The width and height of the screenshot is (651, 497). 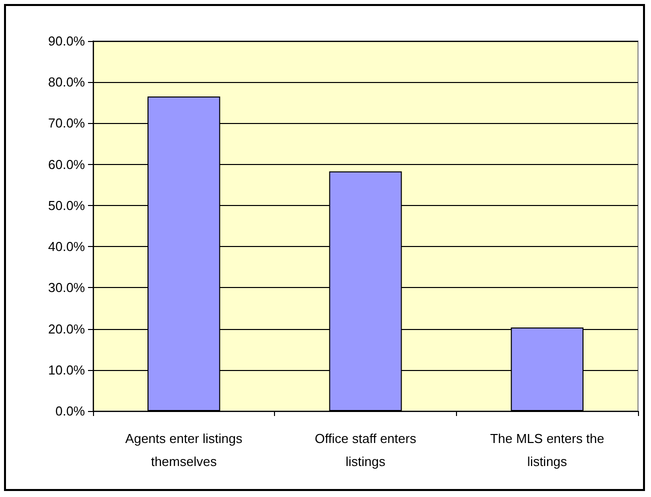 I want to click on y-tick-label: 0.0%, so click(x=70, y=411).